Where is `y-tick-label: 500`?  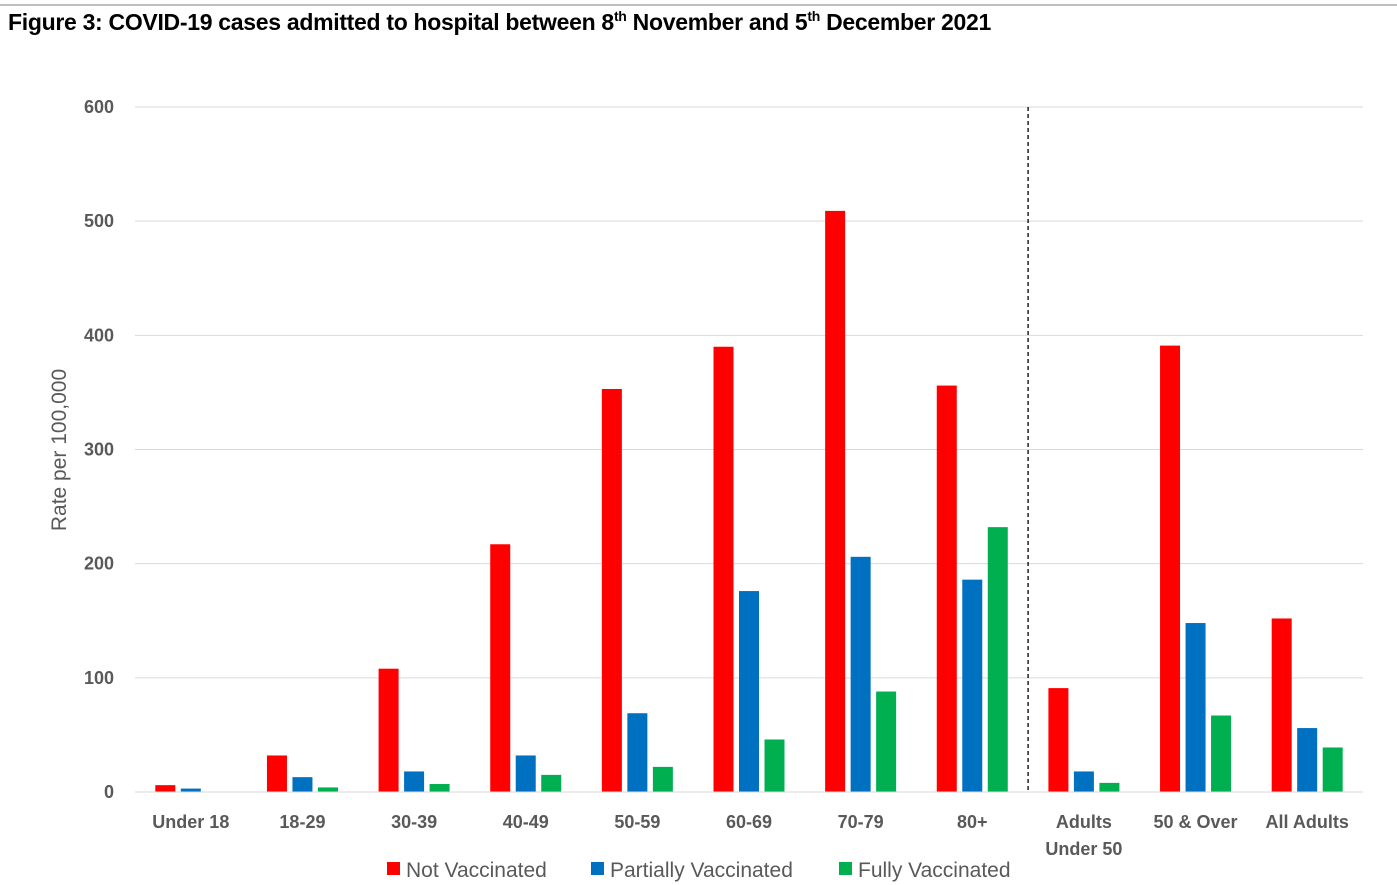 y-tick-label: 500 is located at coordinates (99, 221).